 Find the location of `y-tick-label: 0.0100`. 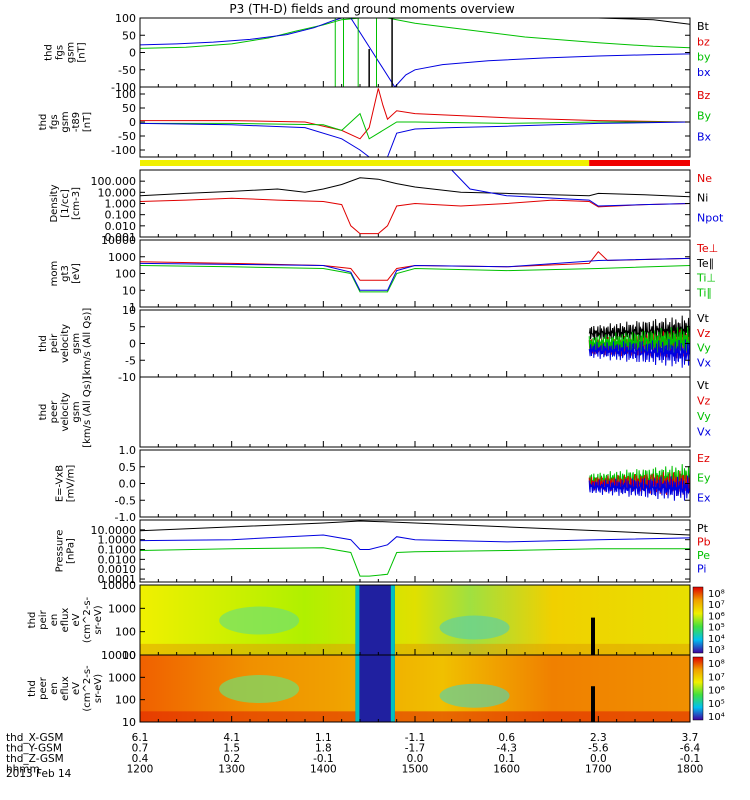

y-tick-label: 0.0100 is located at coordinates (117, 559).